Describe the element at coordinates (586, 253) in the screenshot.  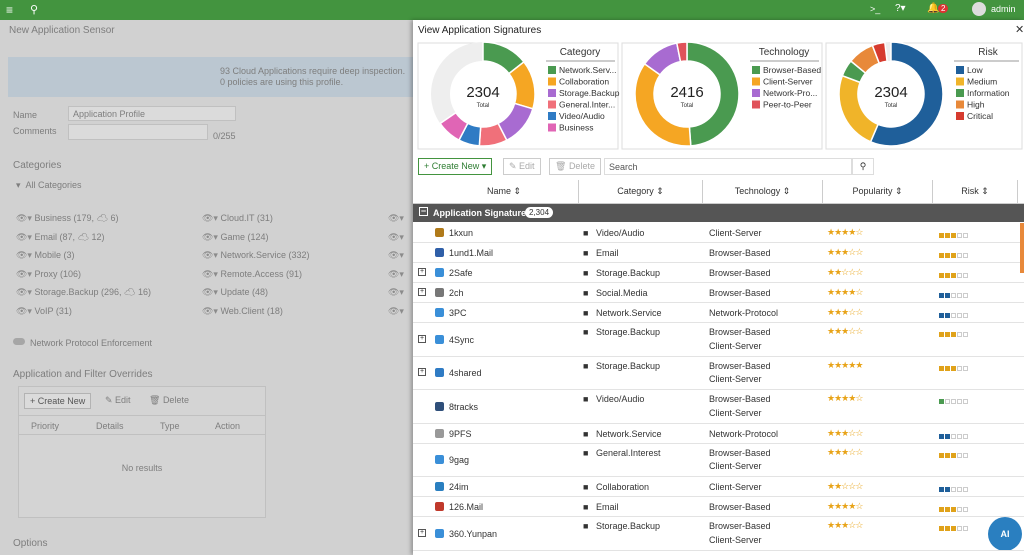
I see `folder-icon: ■` at that location.